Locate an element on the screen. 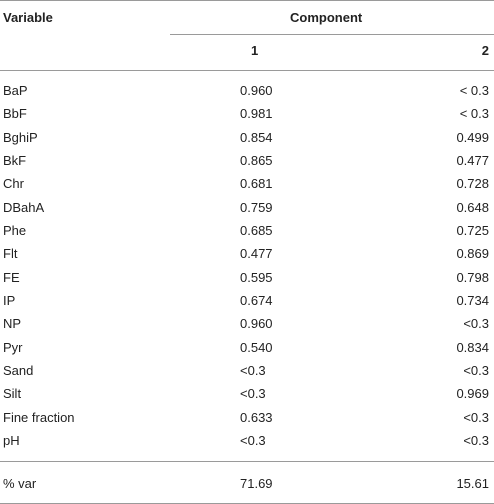  variable-name: pH is located at coordinates (11, 440).